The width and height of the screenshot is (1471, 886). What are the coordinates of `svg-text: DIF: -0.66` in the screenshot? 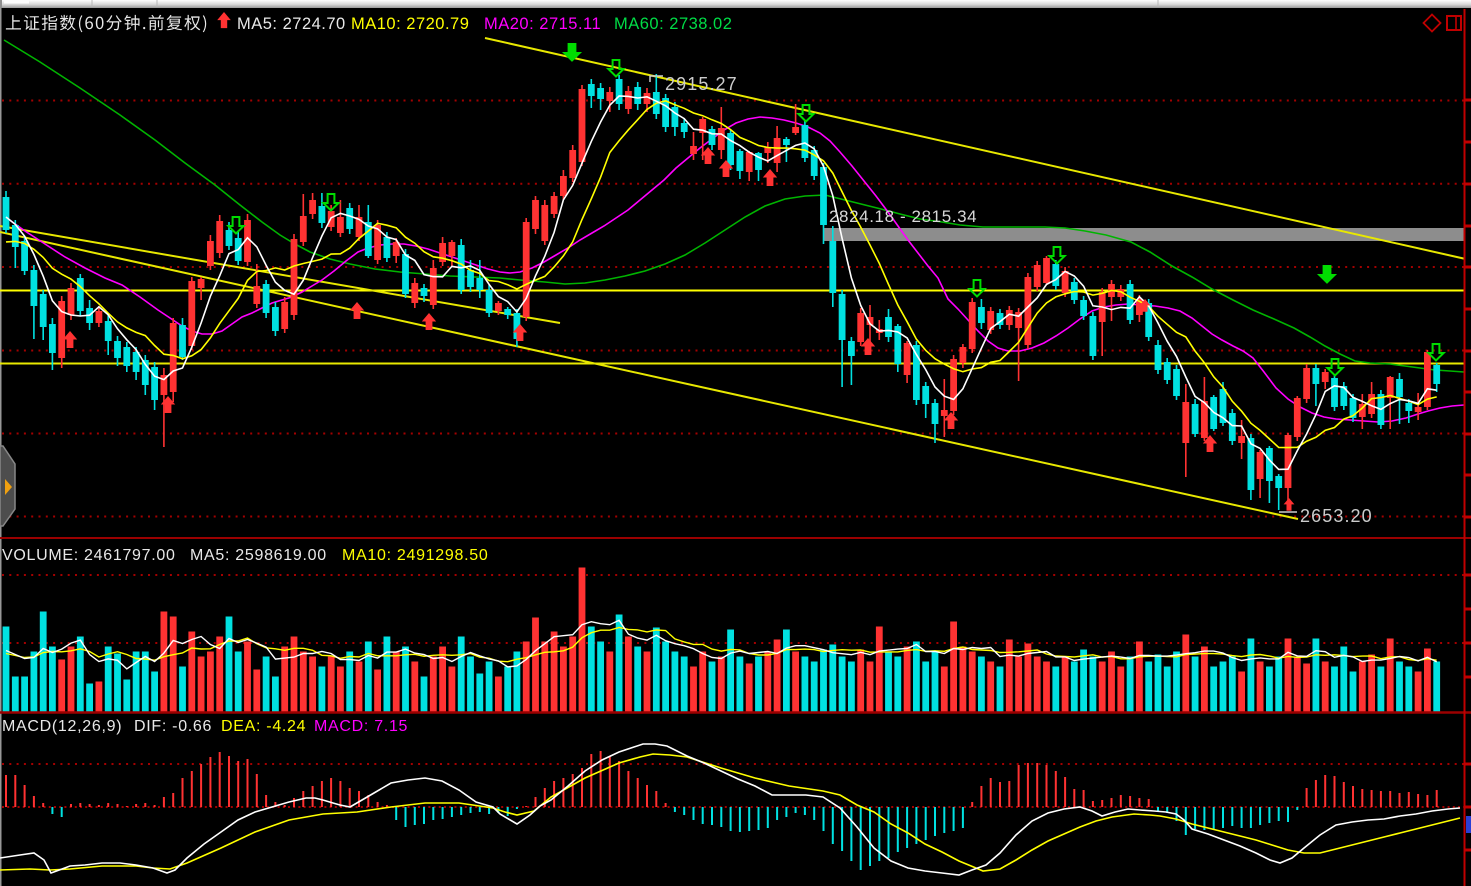 It's located at (173, 726).